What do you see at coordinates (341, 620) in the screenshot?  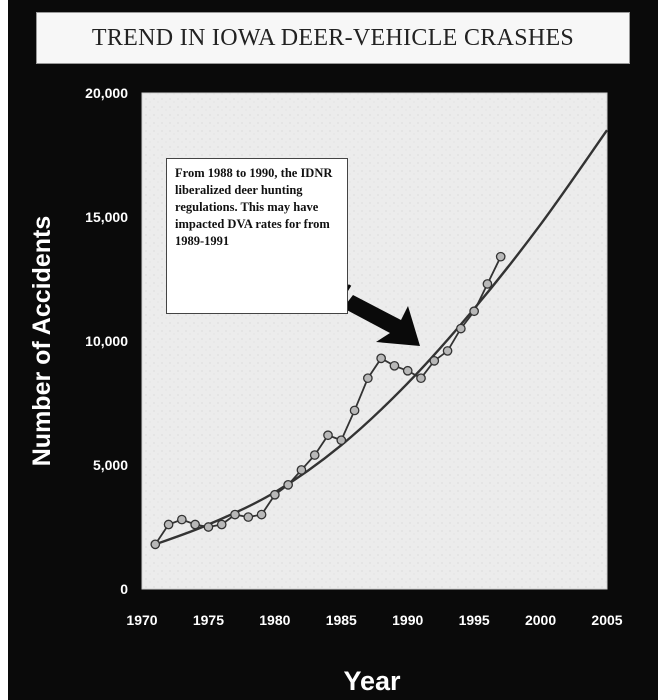 I see `x-tick-label: 1985` at bounding box center [341, 620].